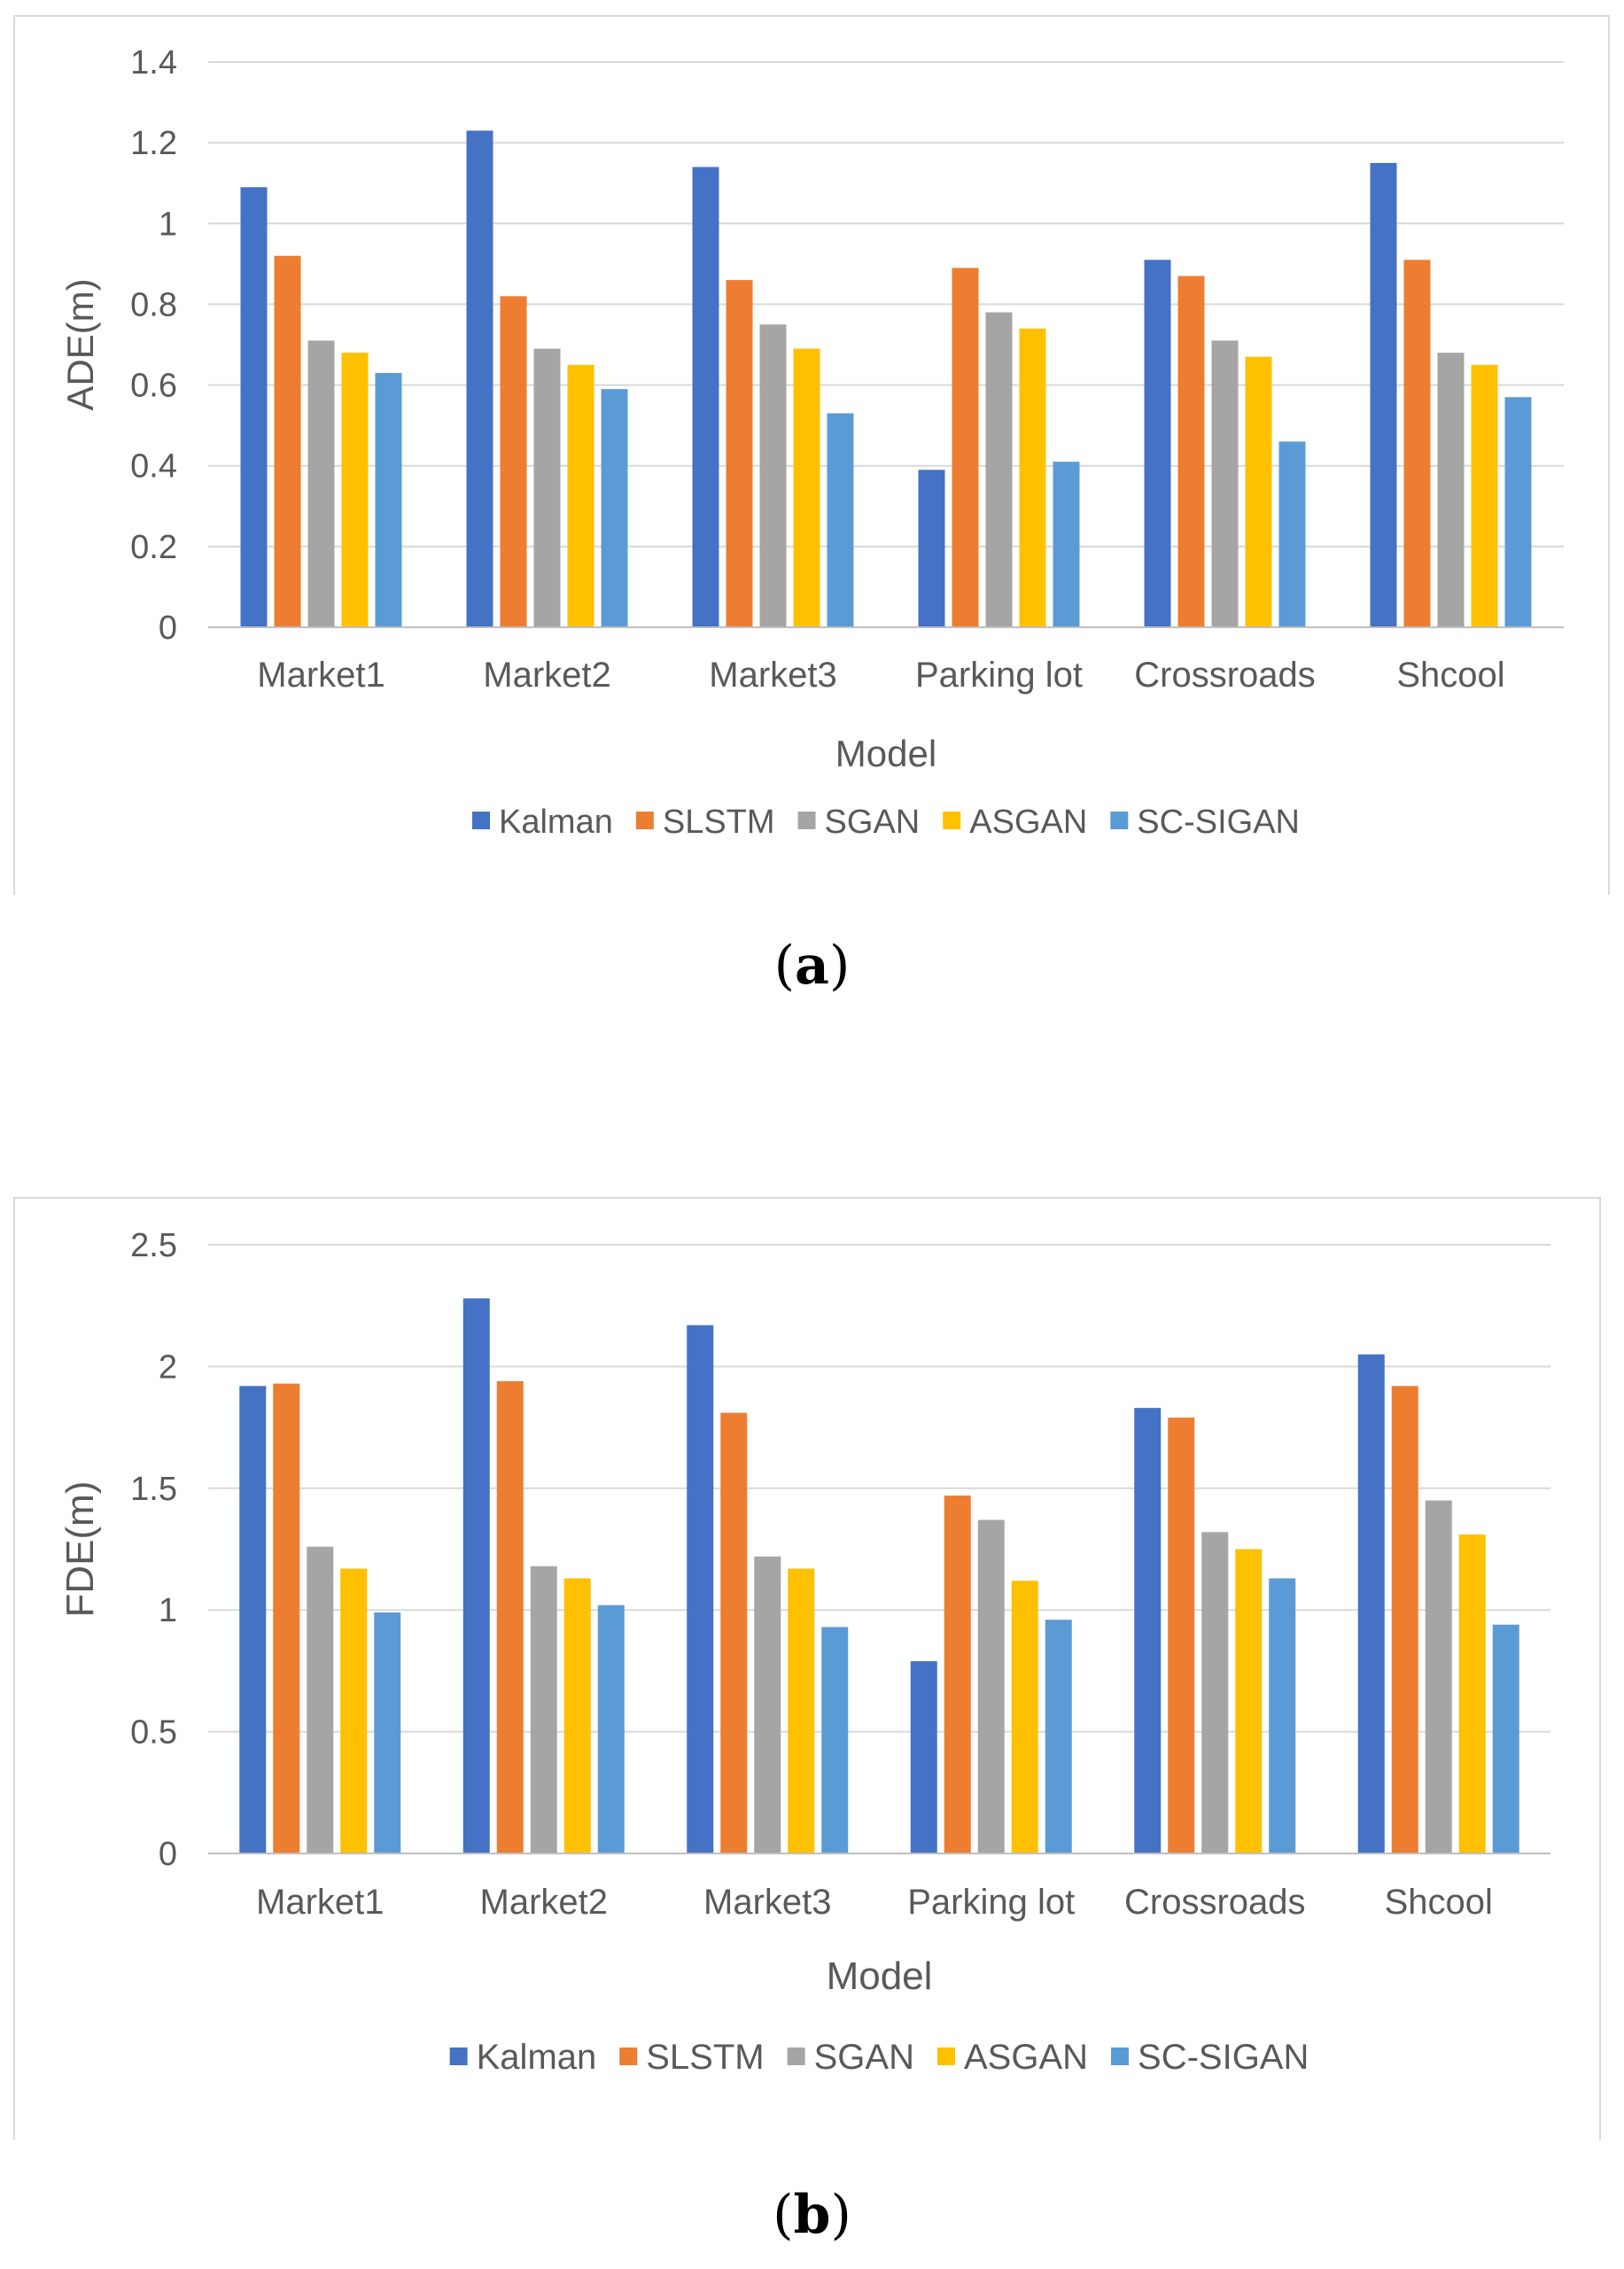 The height and width of the screenshot is (2269, 1624). Describe the element at coordinates (168, 1367) in the screenshot. I see `y-tick-label: 2` at that location.